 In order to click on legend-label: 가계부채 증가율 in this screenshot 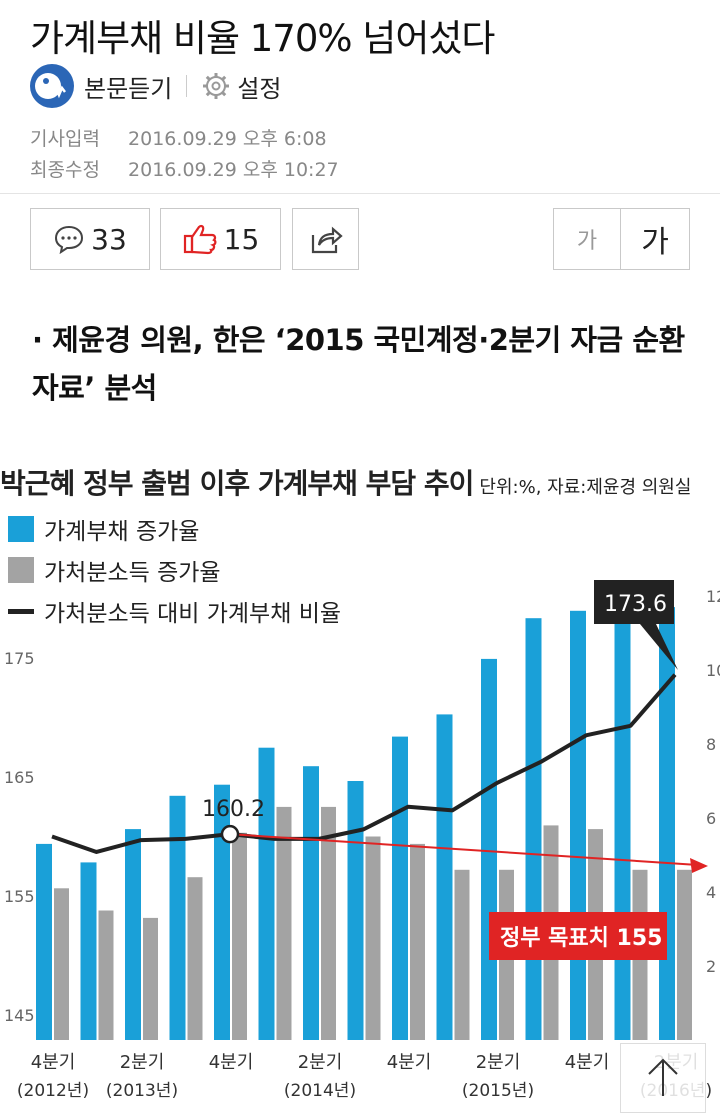, I will do `click(122, 532)`.